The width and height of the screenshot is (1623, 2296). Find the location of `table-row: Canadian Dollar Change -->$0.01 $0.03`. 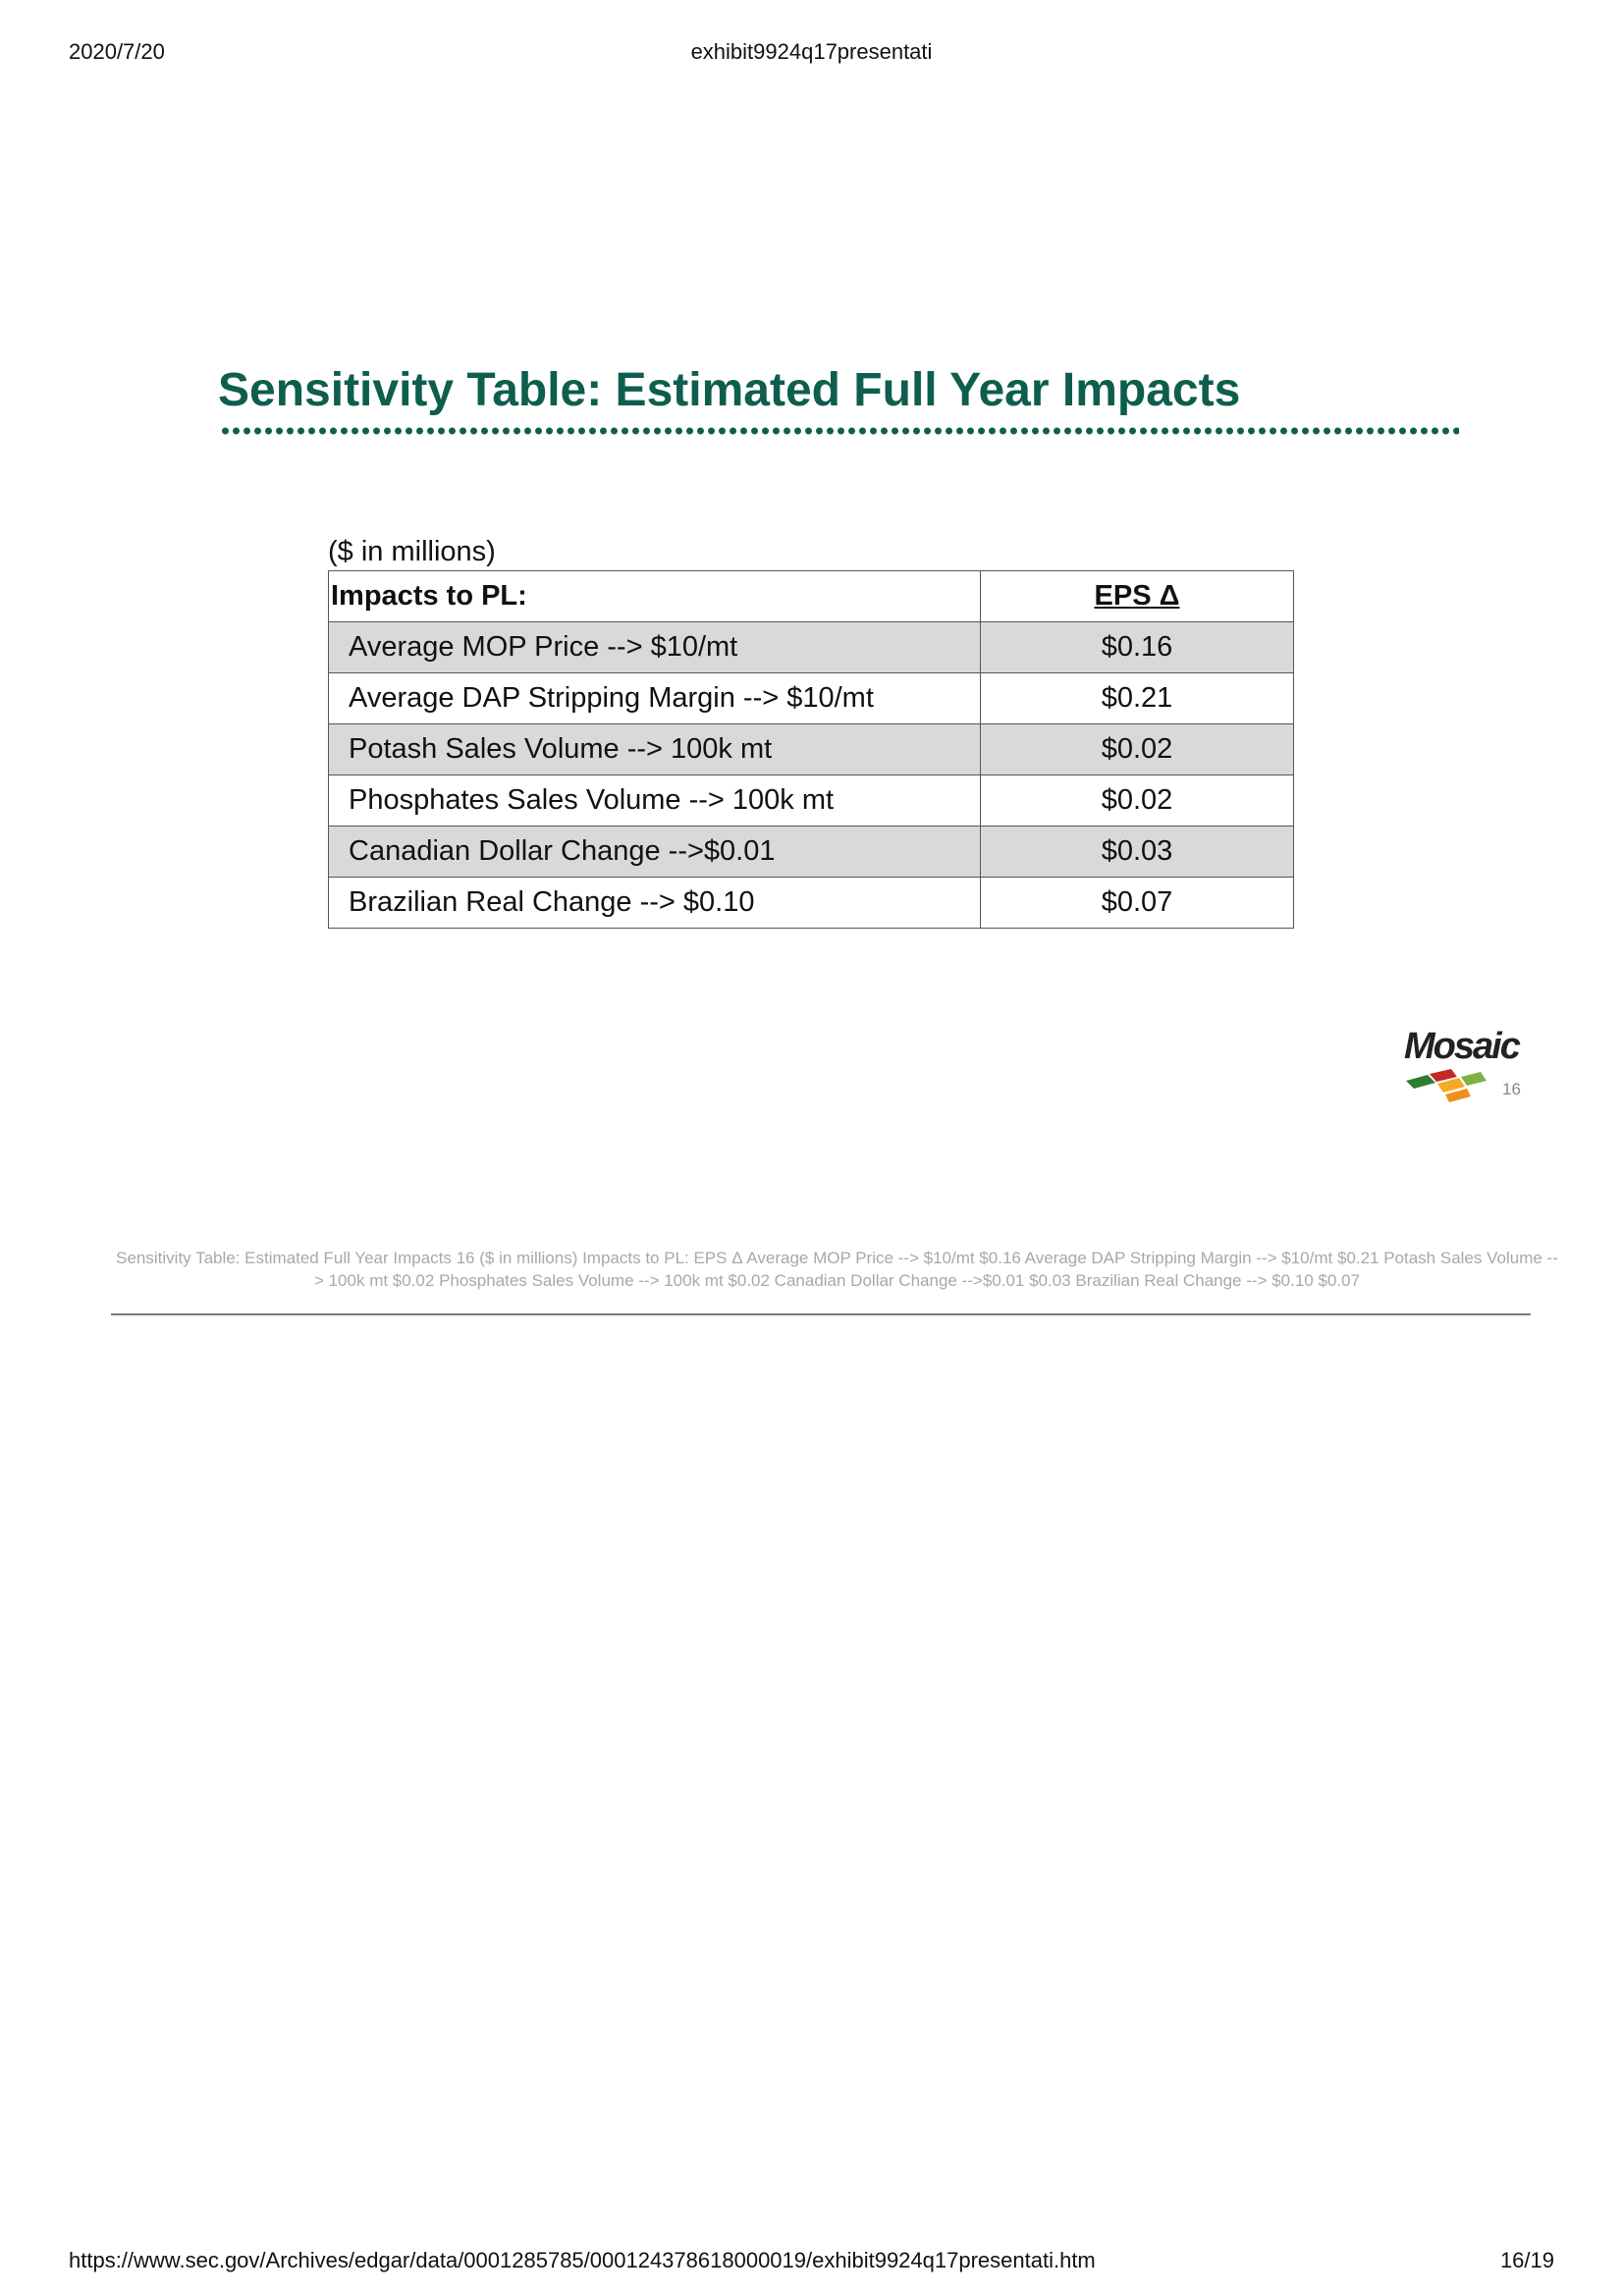

table-row: Canadian Dollar Change -->$0.01 $0.03 is located at coordinates (811, 852).